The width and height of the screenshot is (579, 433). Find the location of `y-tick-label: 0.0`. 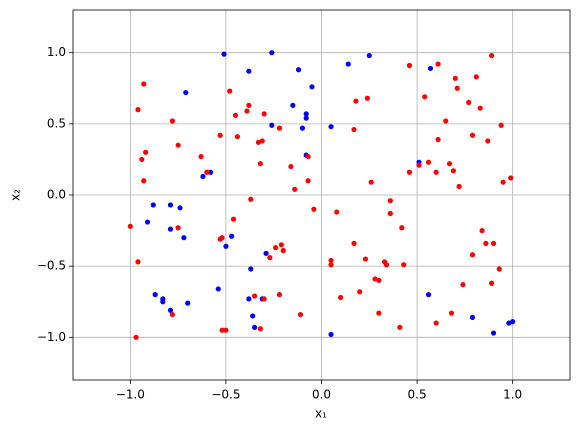

y-tick-label: 0.0 is located at coordinates (56, 195).